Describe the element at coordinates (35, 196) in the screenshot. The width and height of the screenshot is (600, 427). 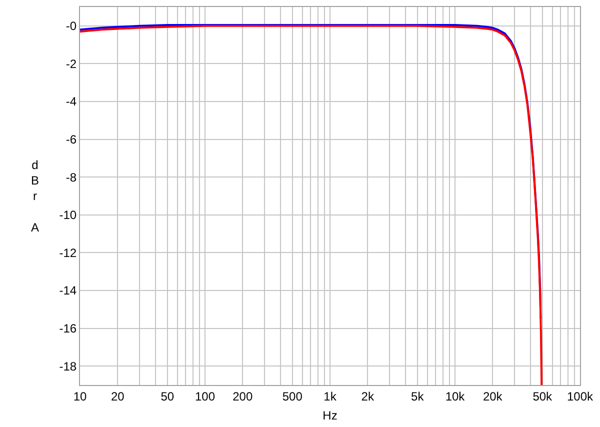
I see `text: dBr A` at that location.